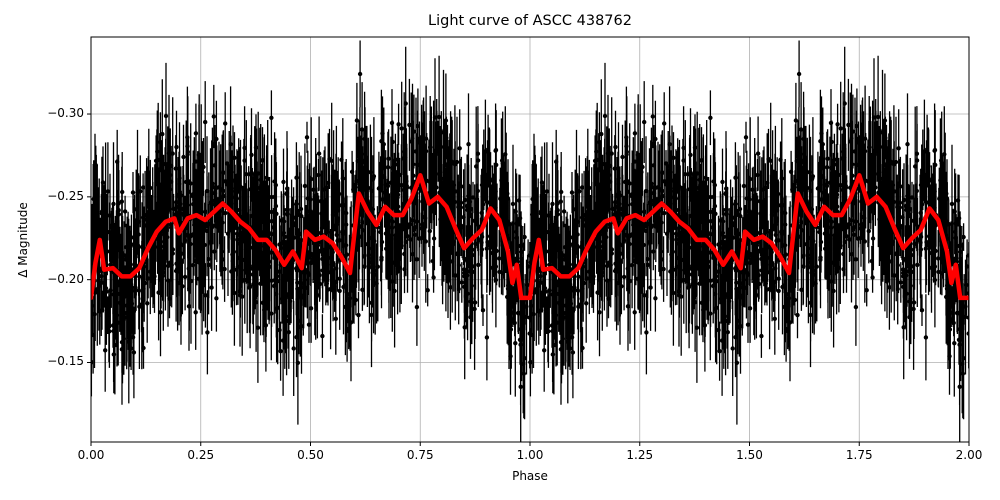  Describe the element at coordinates (65, 113) in the screenshot. I see `y-tick-label: −0.30` at that location.